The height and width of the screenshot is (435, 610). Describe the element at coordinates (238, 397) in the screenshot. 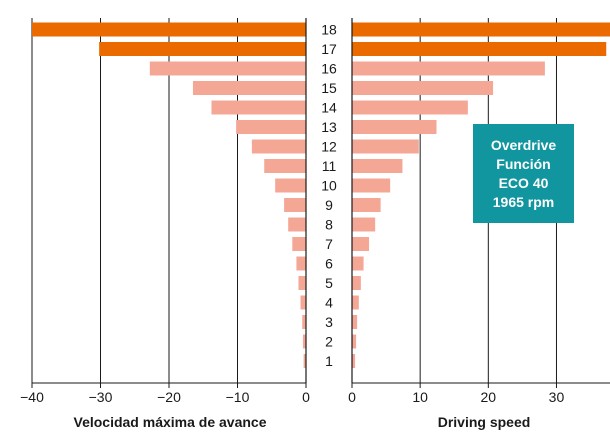

I see `left-tick-label: −10` at that location.